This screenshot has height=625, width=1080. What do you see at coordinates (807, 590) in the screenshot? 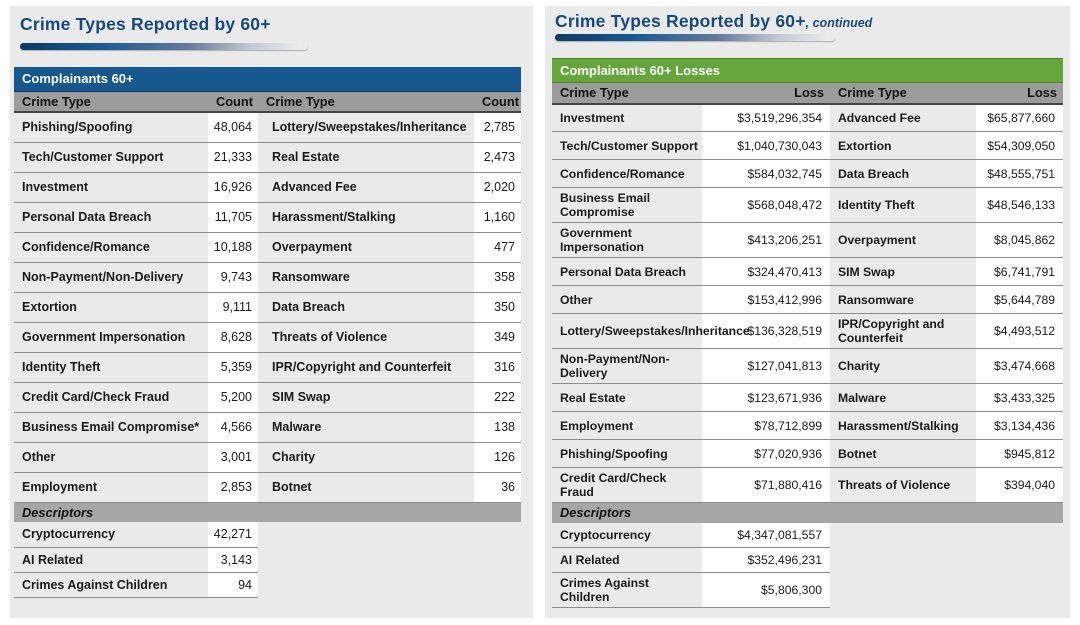
I see `table-row: Crimes Against Children $5,806,300` at bounding box center [807, 590].